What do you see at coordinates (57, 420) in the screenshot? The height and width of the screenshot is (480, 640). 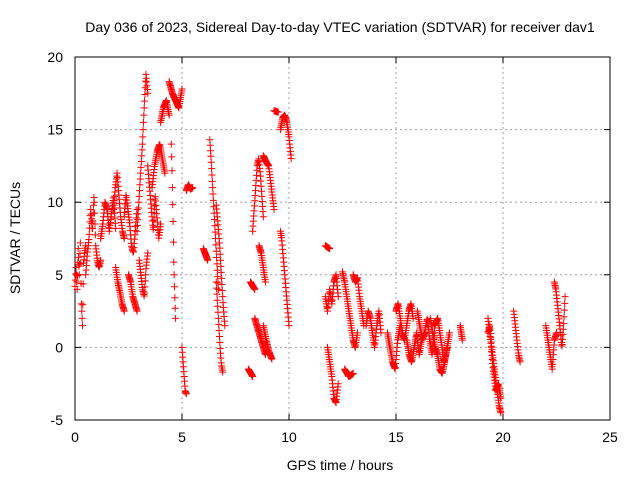 I see `y-tick-label: -5` at bounding box center [57, 420].